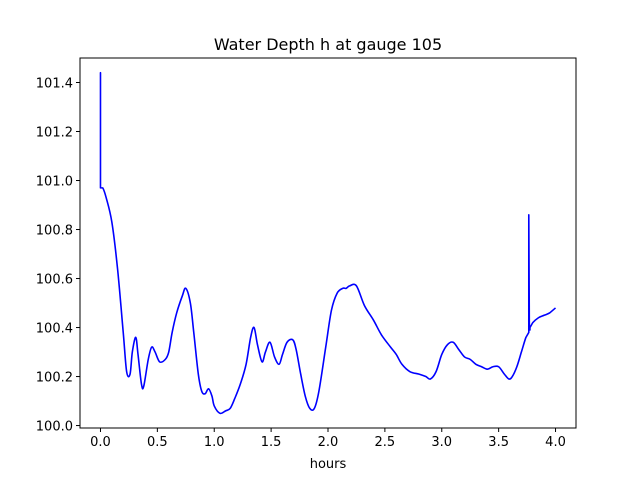  I want to click on x-axis-label: hours, so click(328, 464).